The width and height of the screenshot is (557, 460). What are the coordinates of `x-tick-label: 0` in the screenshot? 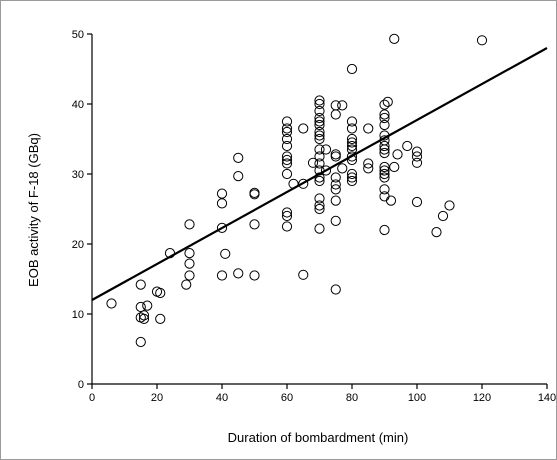 It's located at (92, 398).